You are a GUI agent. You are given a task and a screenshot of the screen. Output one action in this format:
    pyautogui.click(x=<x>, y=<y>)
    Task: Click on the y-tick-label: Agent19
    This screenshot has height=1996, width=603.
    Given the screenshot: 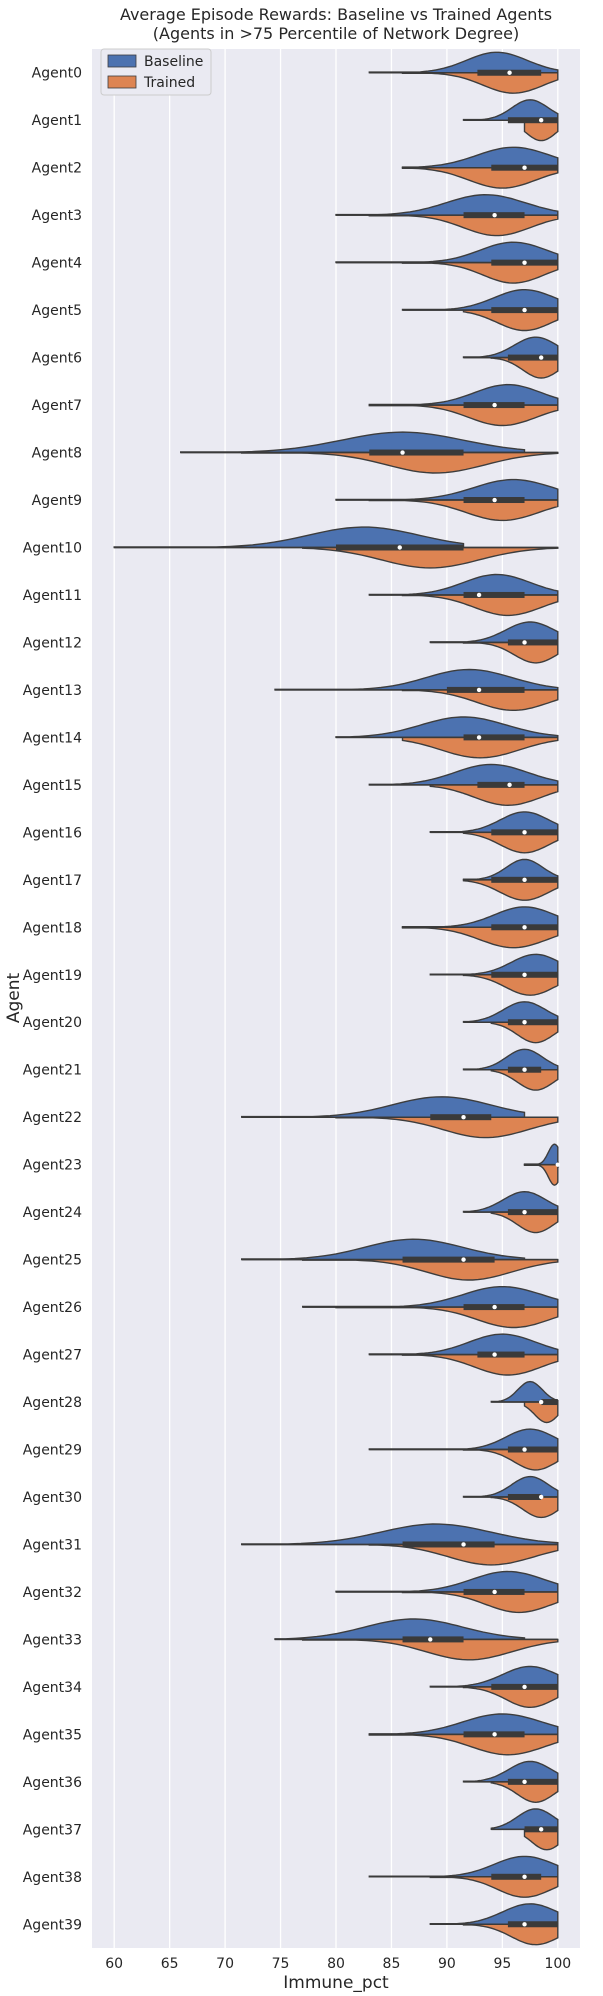 What is the action you would take?
    pyautogui.click(x=52, y=976)
    